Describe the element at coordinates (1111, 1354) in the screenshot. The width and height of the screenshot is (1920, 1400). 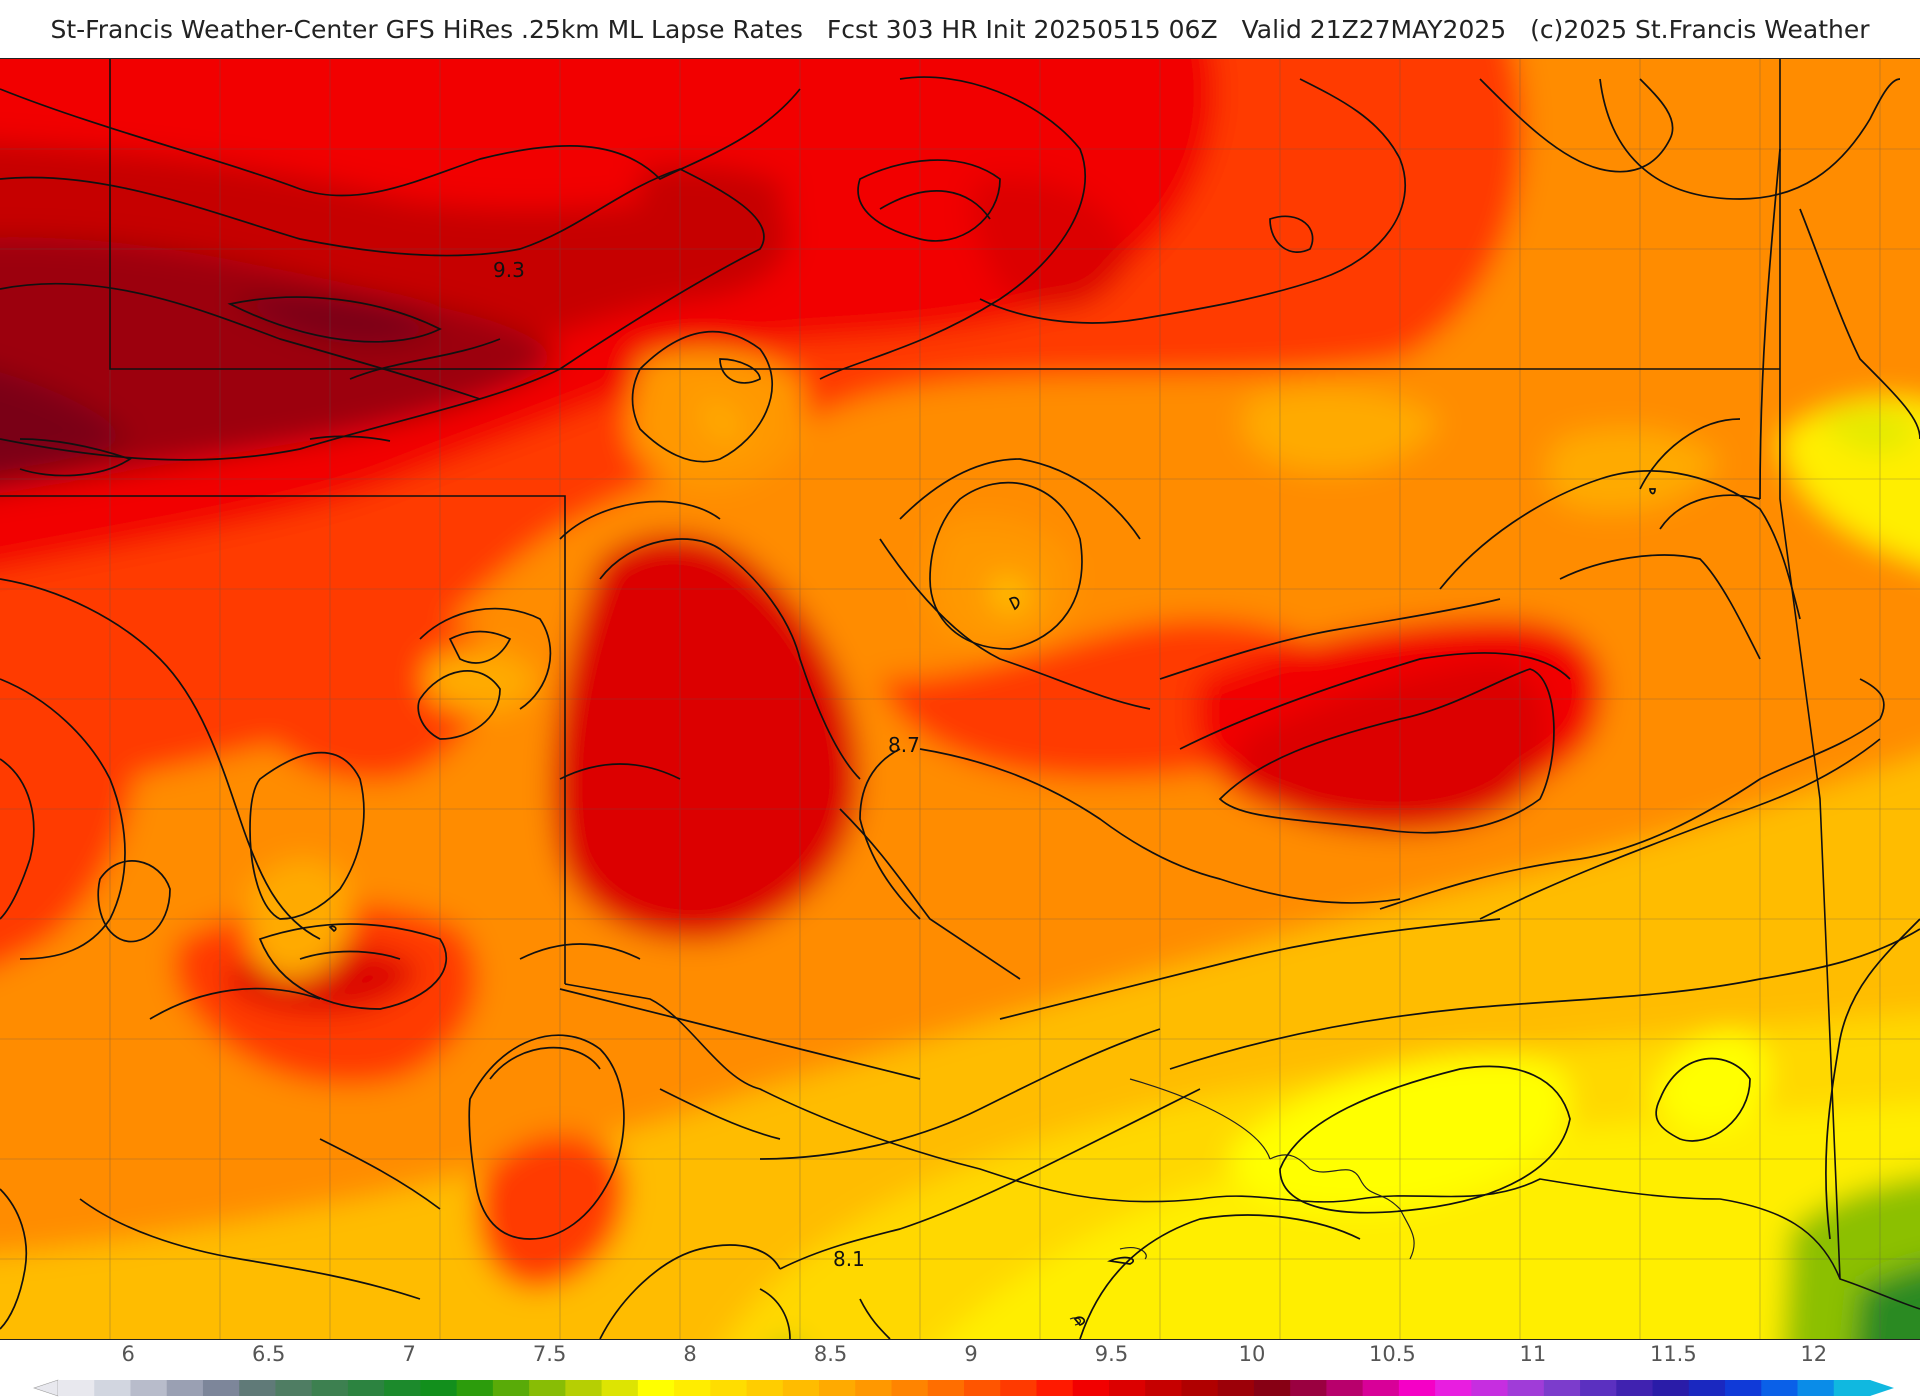
I see `colorbar-tick-label: 9.5` at that location.